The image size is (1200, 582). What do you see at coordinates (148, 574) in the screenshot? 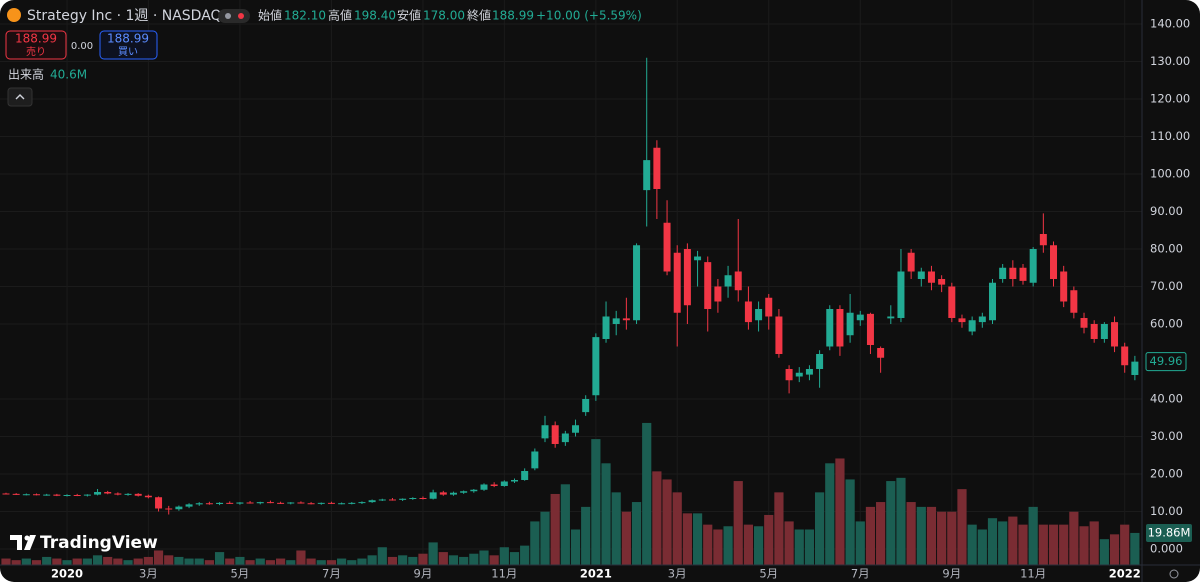
I see `x-tick-label: 3月` at bounding box center [148, 574].